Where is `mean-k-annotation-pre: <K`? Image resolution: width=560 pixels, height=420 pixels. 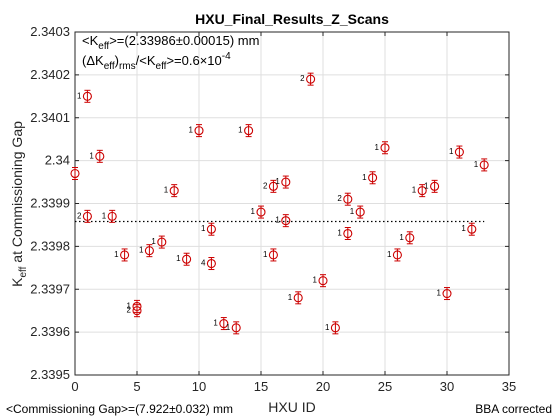 mean-k-annotation-pre: <K is located at coordinates (90, 40).